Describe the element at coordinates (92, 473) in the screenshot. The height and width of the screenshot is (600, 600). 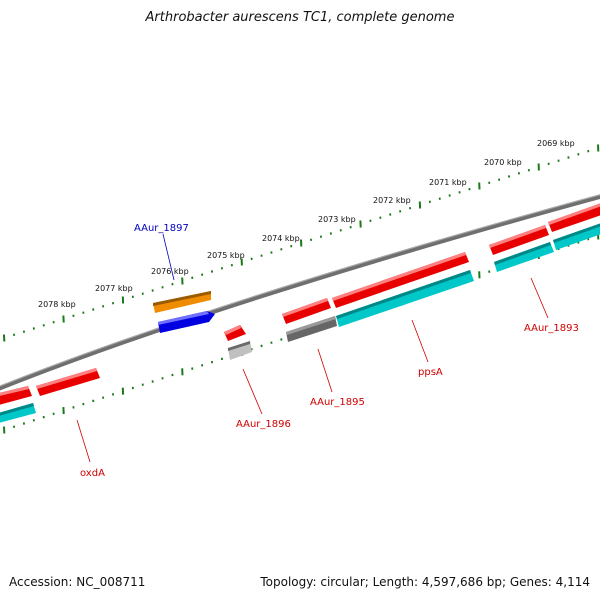
I see `gene-label-oxda: oxdA` at that location.